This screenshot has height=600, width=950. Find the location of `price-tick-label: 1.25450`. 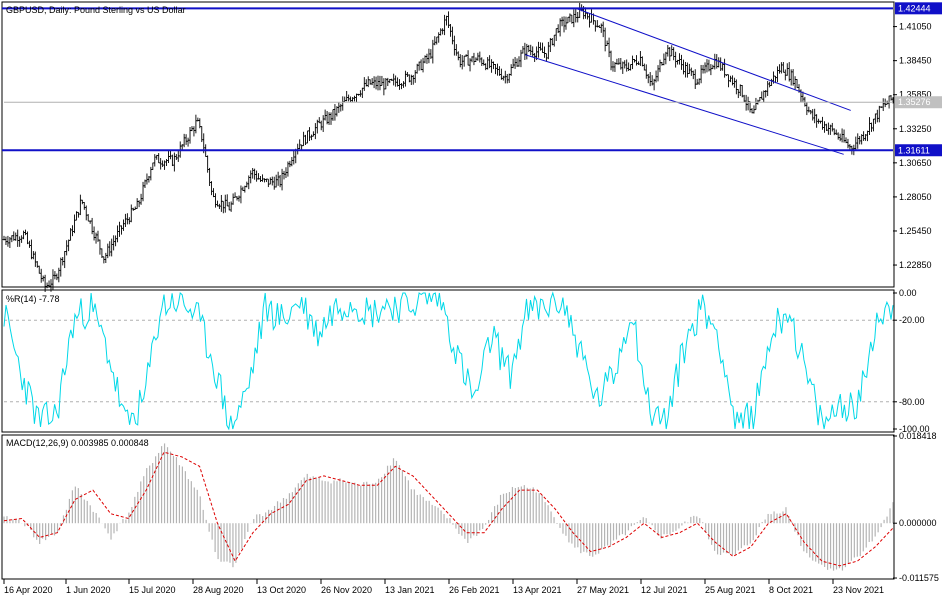

price-tick-label: 1.25450 is located at coordinates (915, 231).